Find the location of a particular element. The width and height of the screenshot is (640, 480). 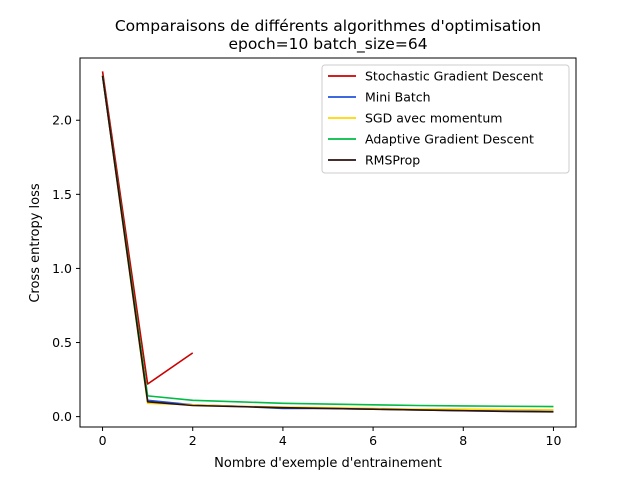

x-tick-label: 10 is located at coordinates (554, 440).